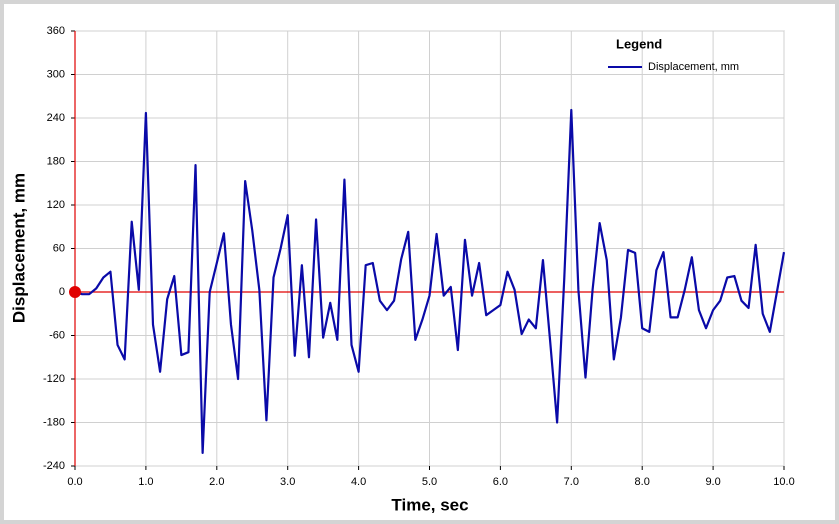 This screenshot has width=839, height=524. I want to click on y-tick-label: 180, so click(56, 161).